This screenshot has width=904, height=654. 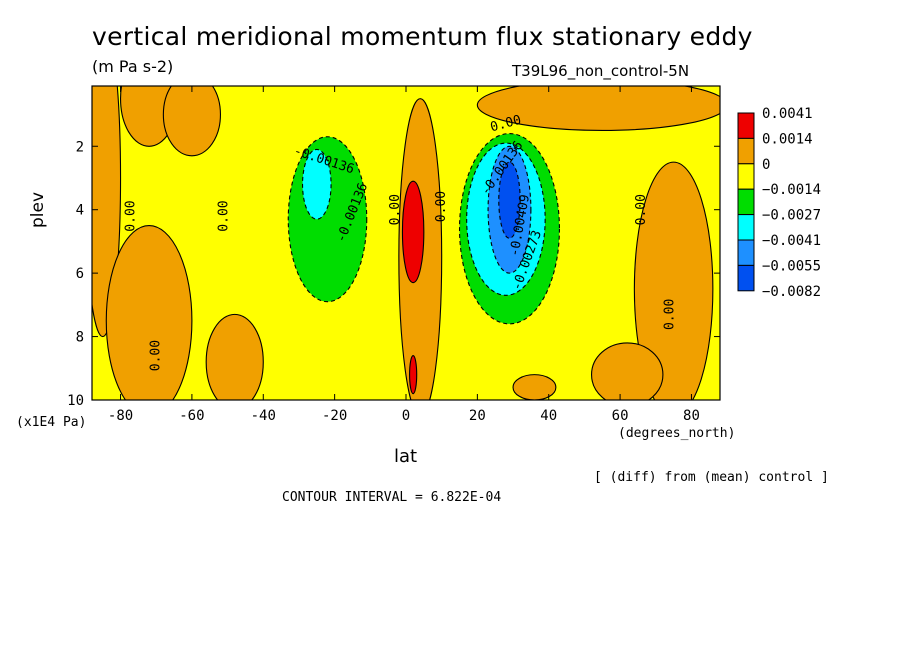 What do you see at coordinates (691, 416) in the screenshot?
I see `x-tick-label: 80` at bounding box center [691, 416].